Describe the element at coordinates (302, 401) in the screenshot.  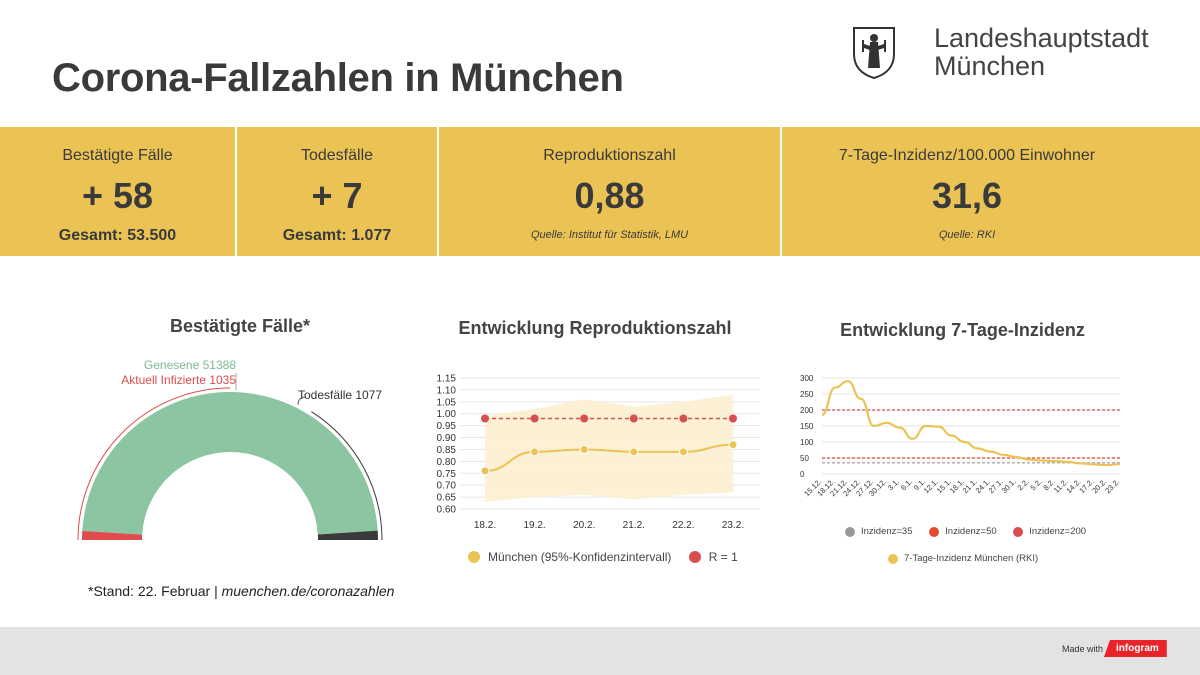
I see `gauge-leader-line-deaths` at that location.